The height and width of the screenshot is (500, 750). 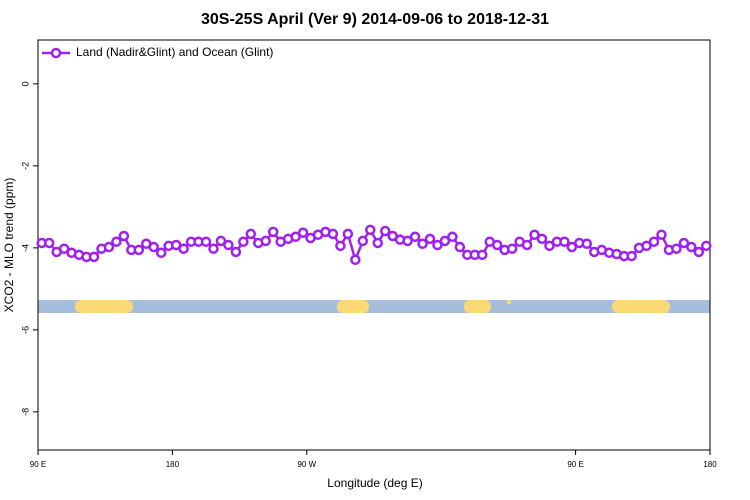 What do you see at coordinates (25, 166) in the screenshot?
I see `y-tick-label: -2` at bounding box center [25, 166].